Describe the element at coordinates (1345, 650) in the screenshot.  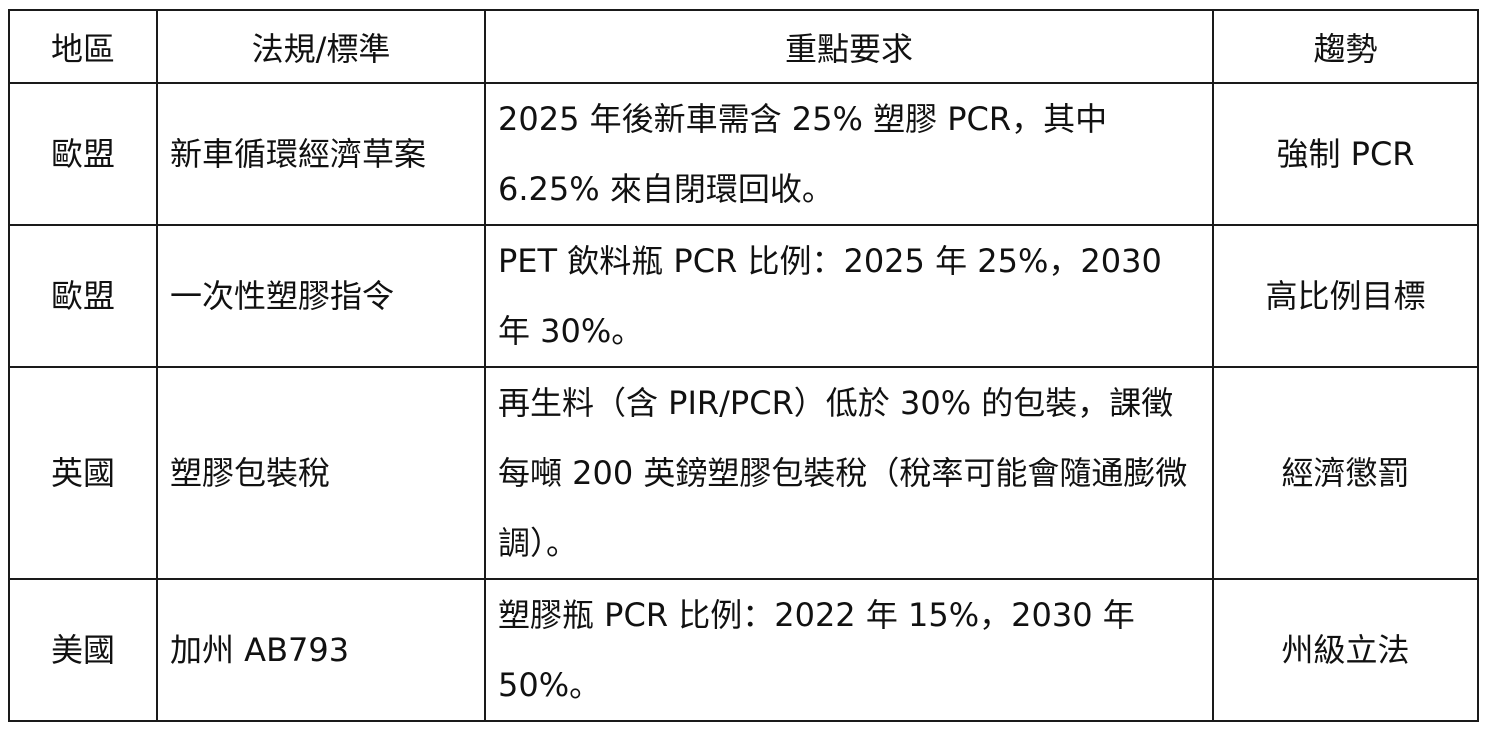
I see `trend-cell: 州級立法` at that location.